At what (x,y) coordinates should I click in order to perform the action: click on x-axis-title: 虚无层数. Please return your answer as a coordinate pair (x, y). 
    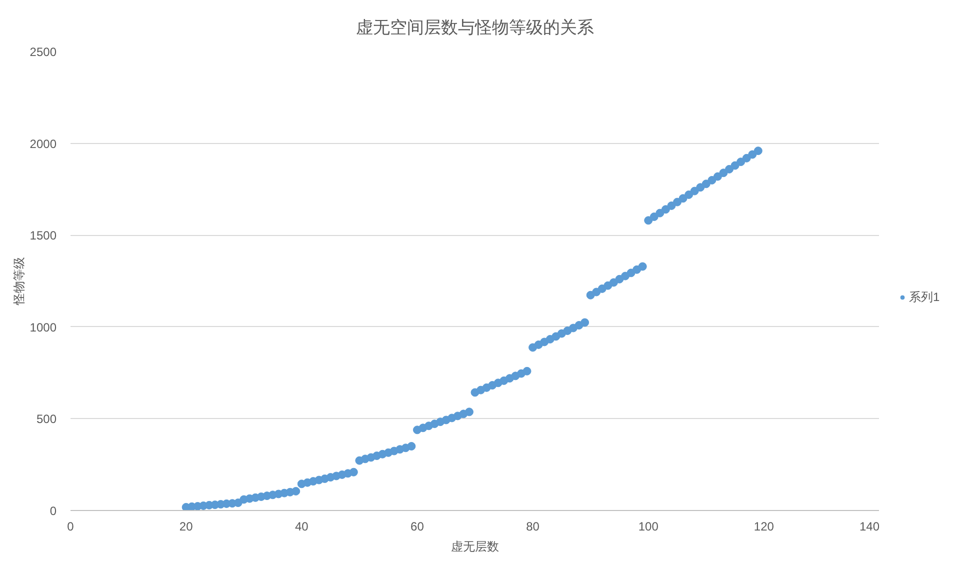
    Looking at the image, I should click on (475, 547).